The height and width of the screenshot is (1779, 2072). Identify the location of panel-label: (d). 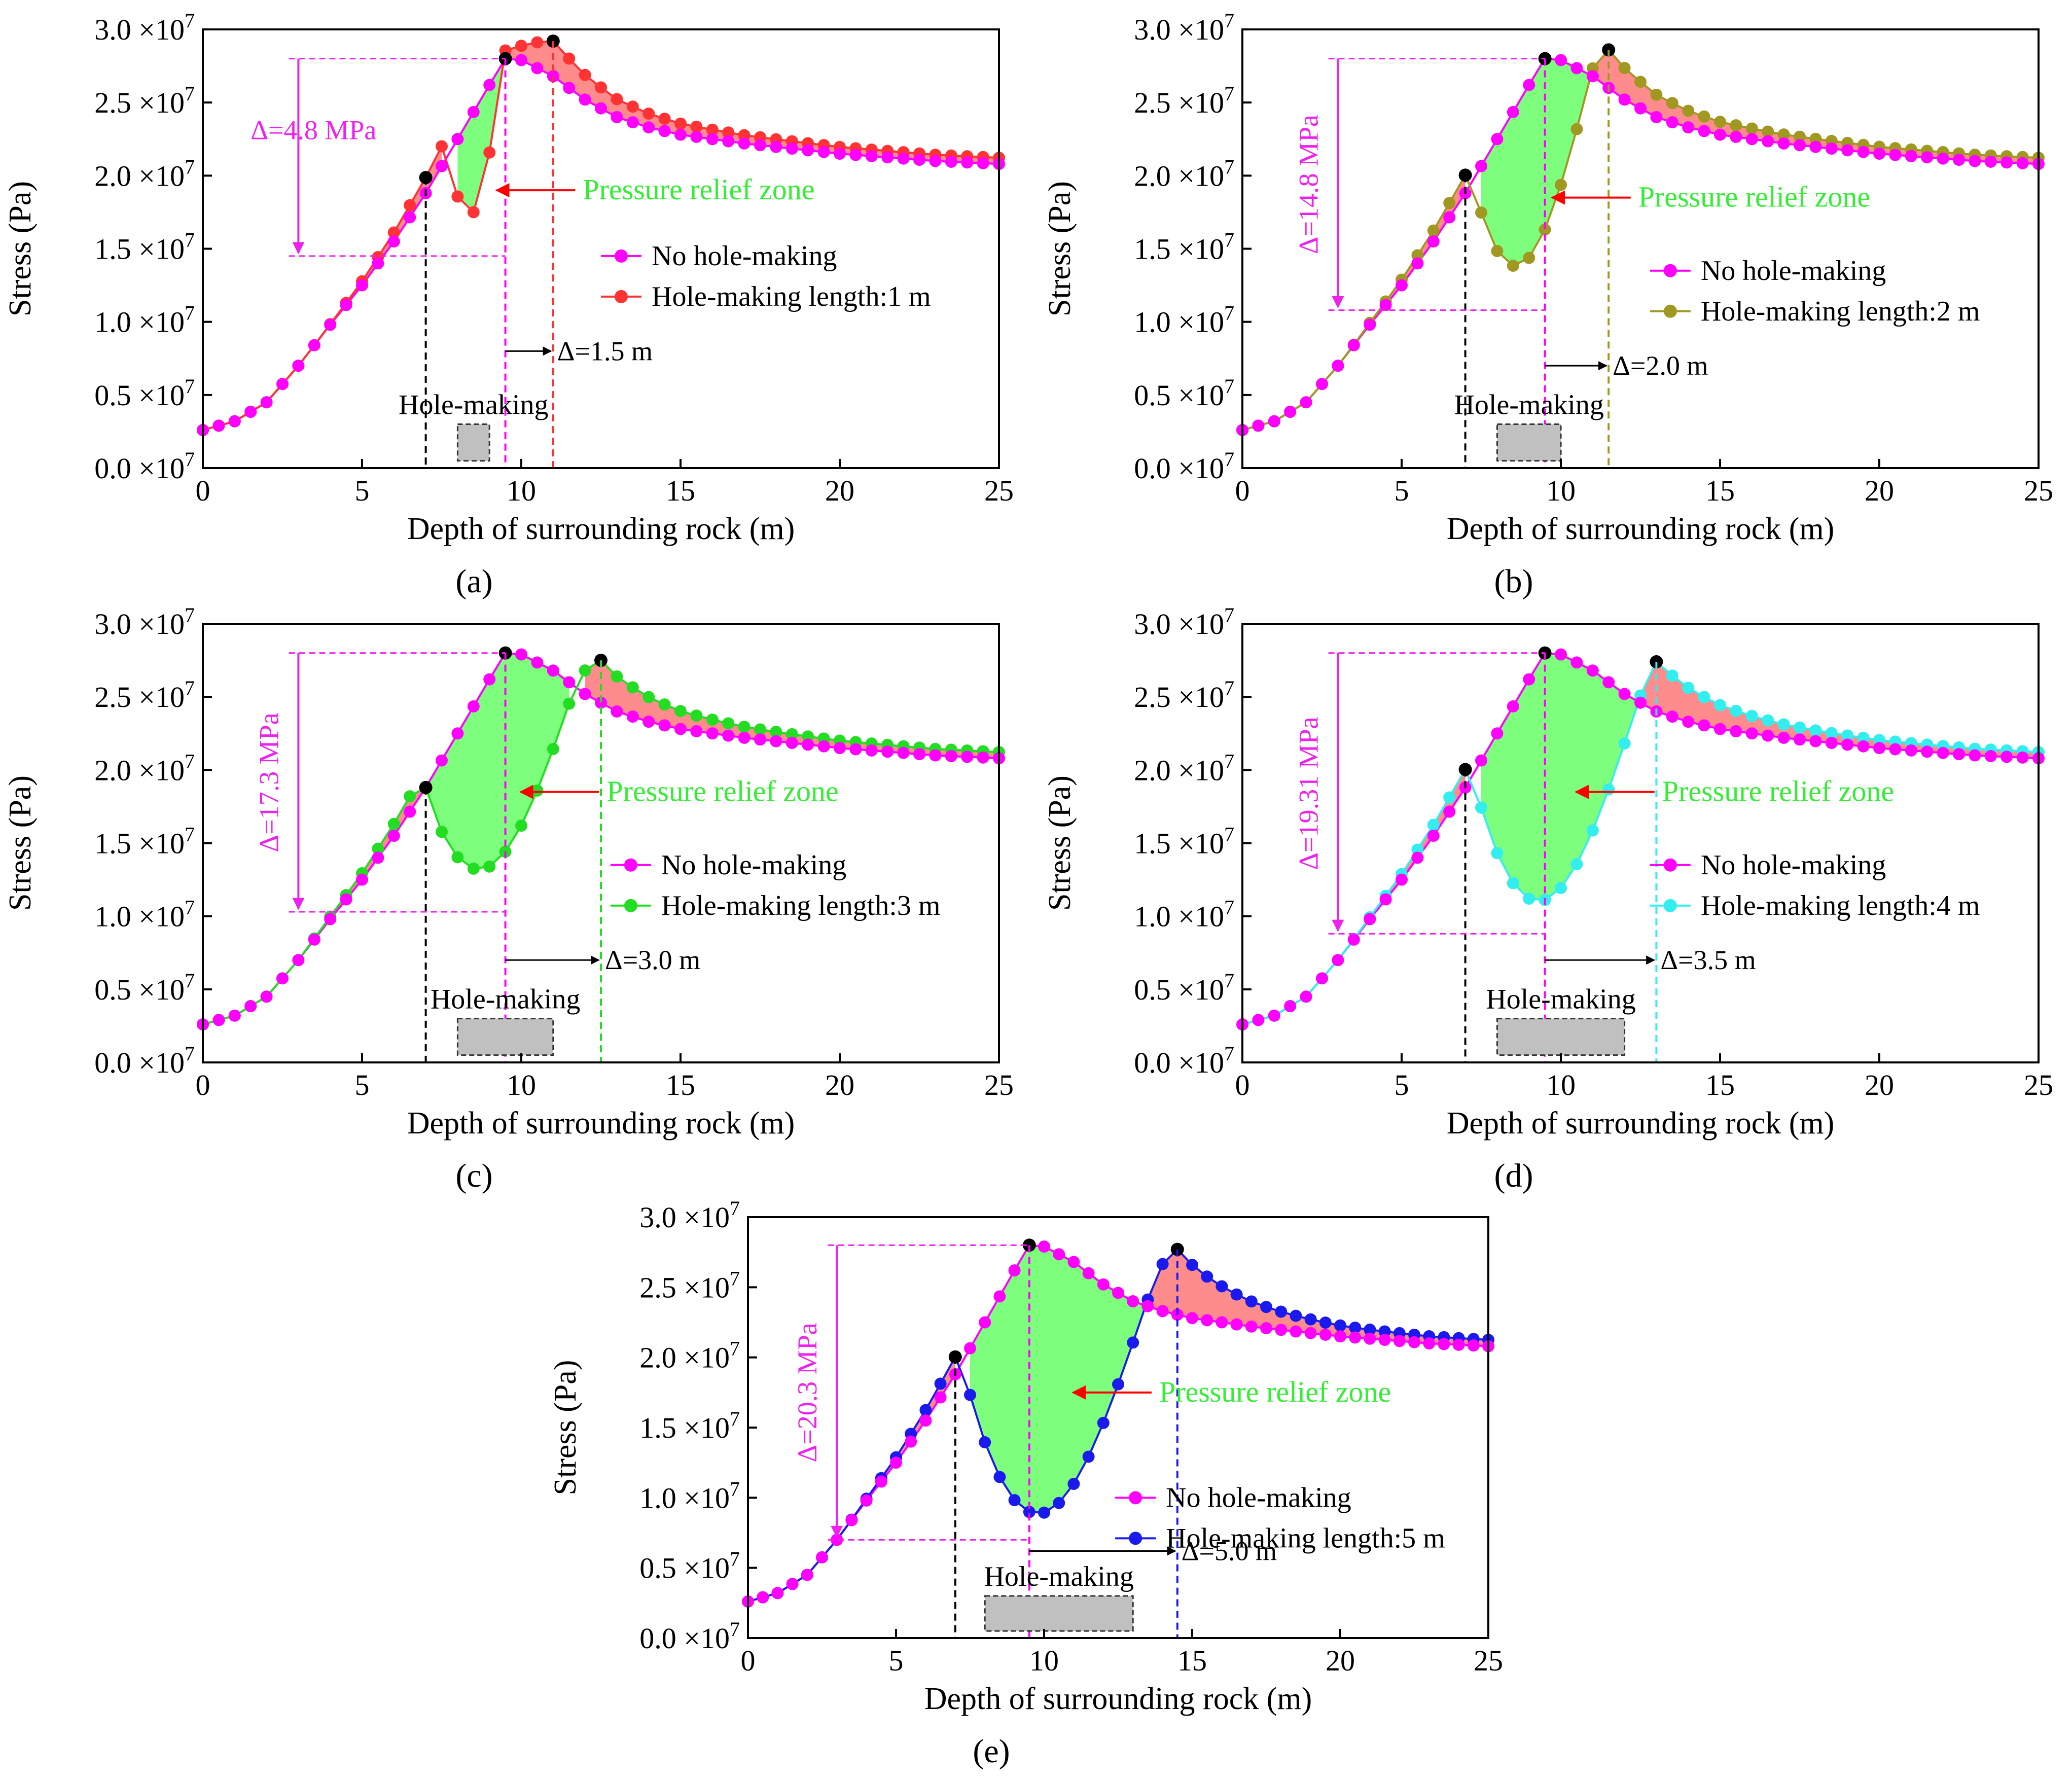
(1513, 1176).